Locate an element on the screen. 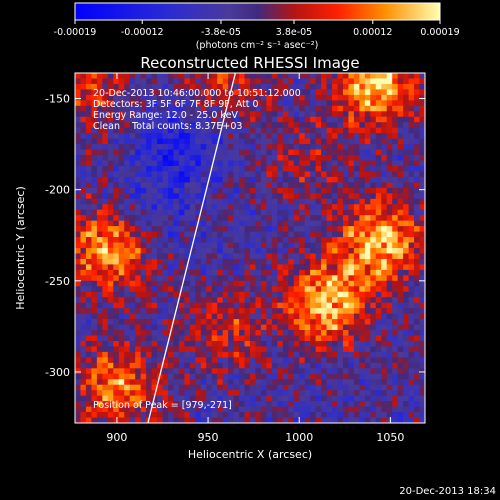 This screenshot has width=500, height=500. x-tick-label: 1000 is located at coordinates (299, 437).